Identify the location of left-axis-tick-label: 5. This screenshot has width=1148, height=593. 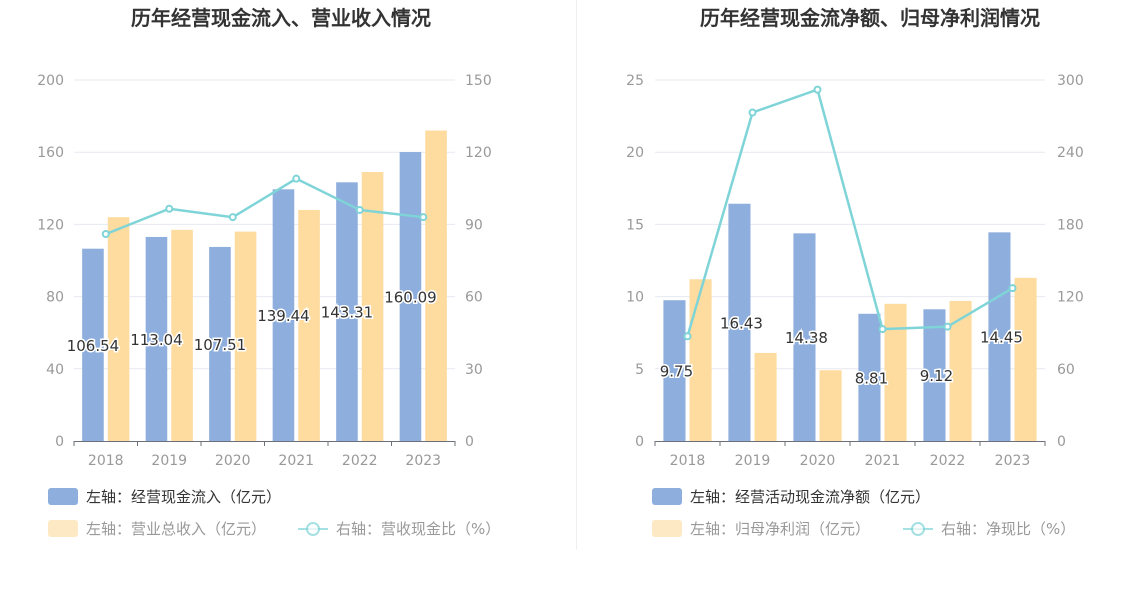
(639, 370).